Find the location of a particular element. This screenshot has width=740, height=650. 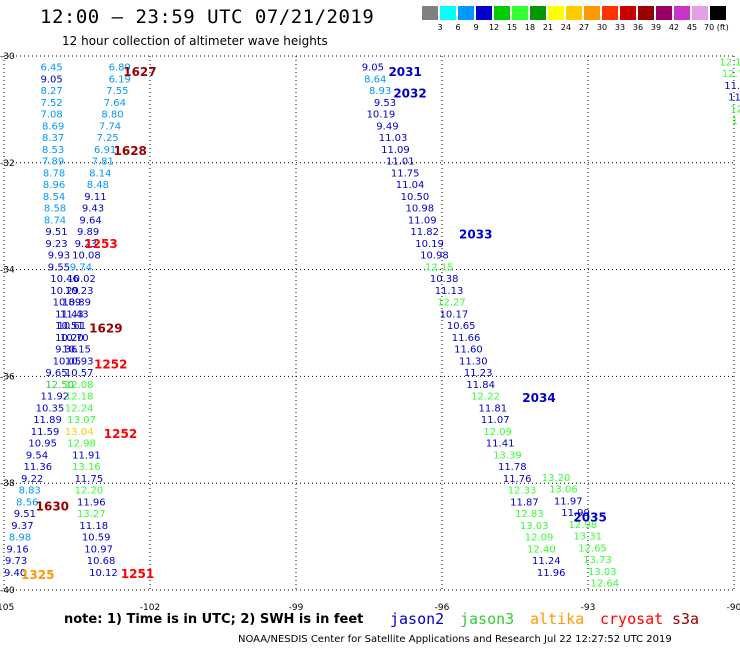

wave-height-value: 12.77 is located at coordinates (731, 74).